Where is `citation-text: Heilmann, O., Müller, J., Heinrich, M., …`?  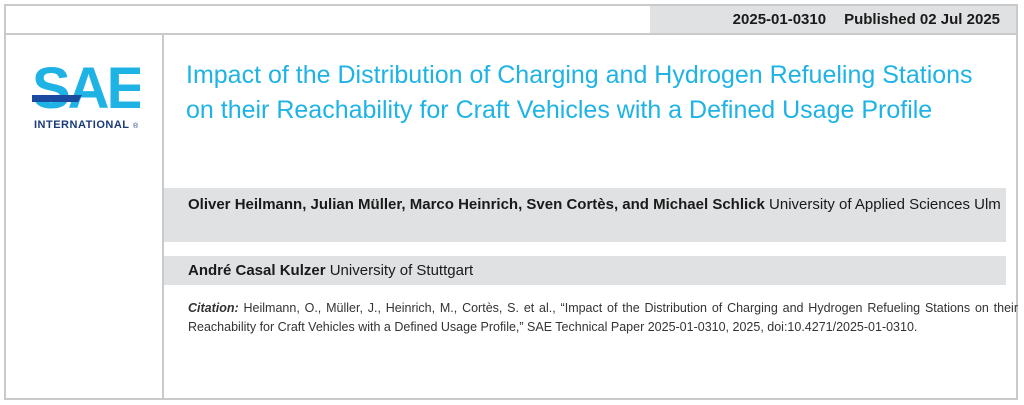
citation-text: Heilmann, O., Müller, J., Heinrich, M., … is located at coordinates (603, 317).